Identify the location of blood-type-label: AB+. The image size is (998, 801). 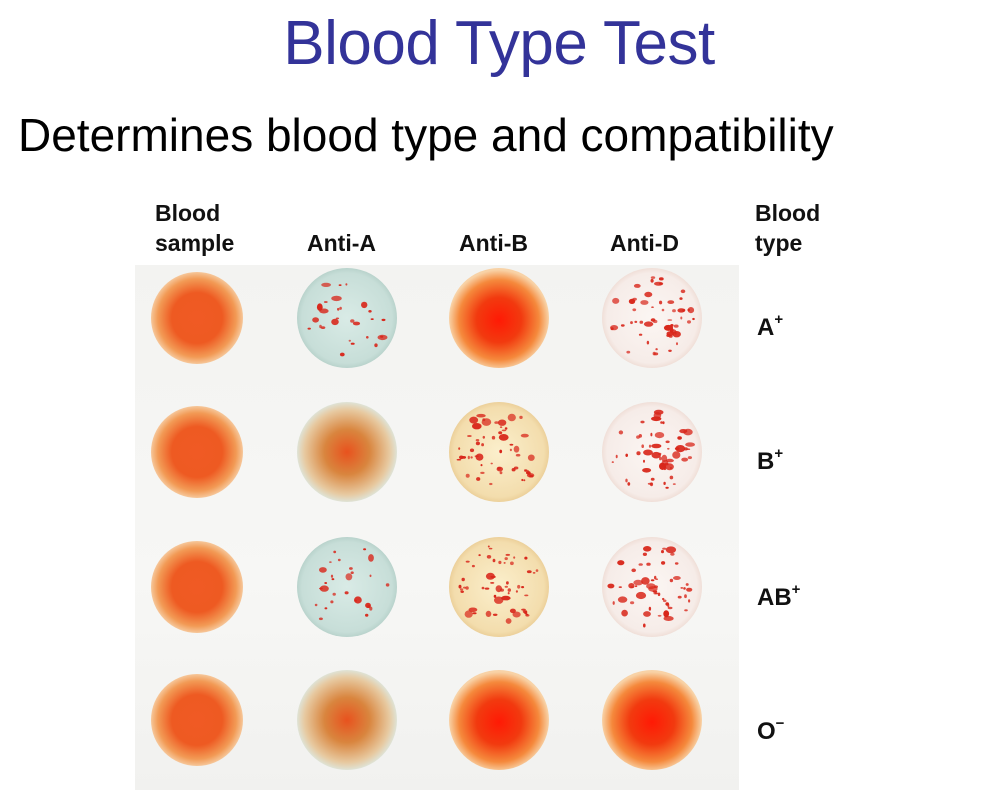
(779, 596).